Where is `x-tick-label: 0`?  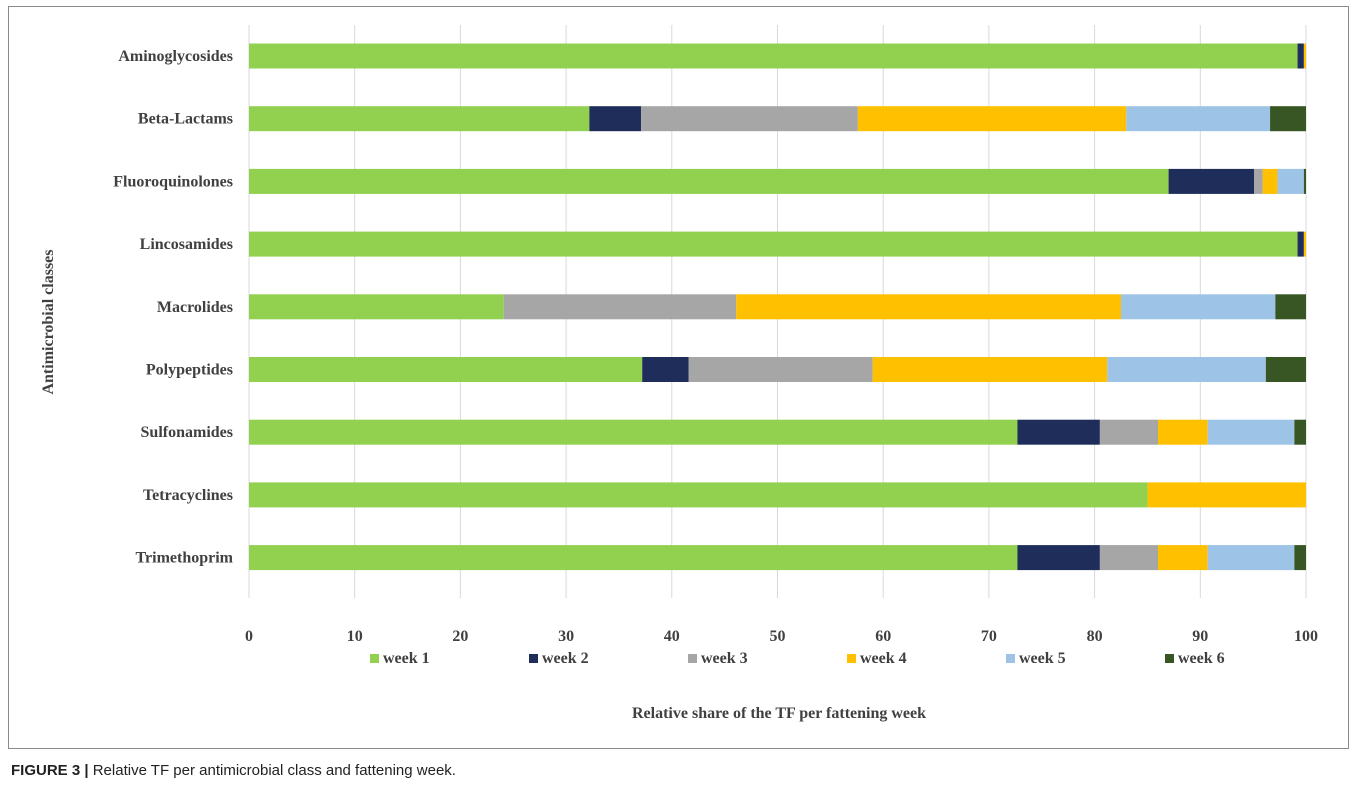
x-tick-label: 0 is located at coordinates (249, 636).